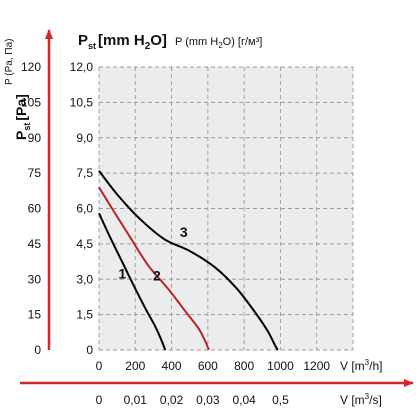 This screenshot has height=412, width=420. Describe the element at coordinates (135, 366) in the screenshot. I see `x-tick-label-m3h: 200` at that location.